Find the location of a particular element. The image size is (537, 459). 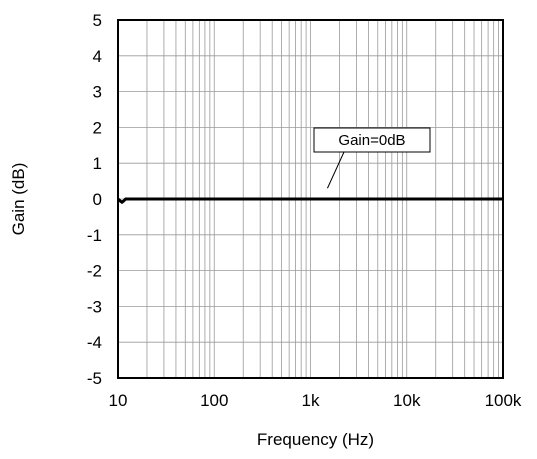

x-tick-label: 10 is located at coordinates (118, 400).